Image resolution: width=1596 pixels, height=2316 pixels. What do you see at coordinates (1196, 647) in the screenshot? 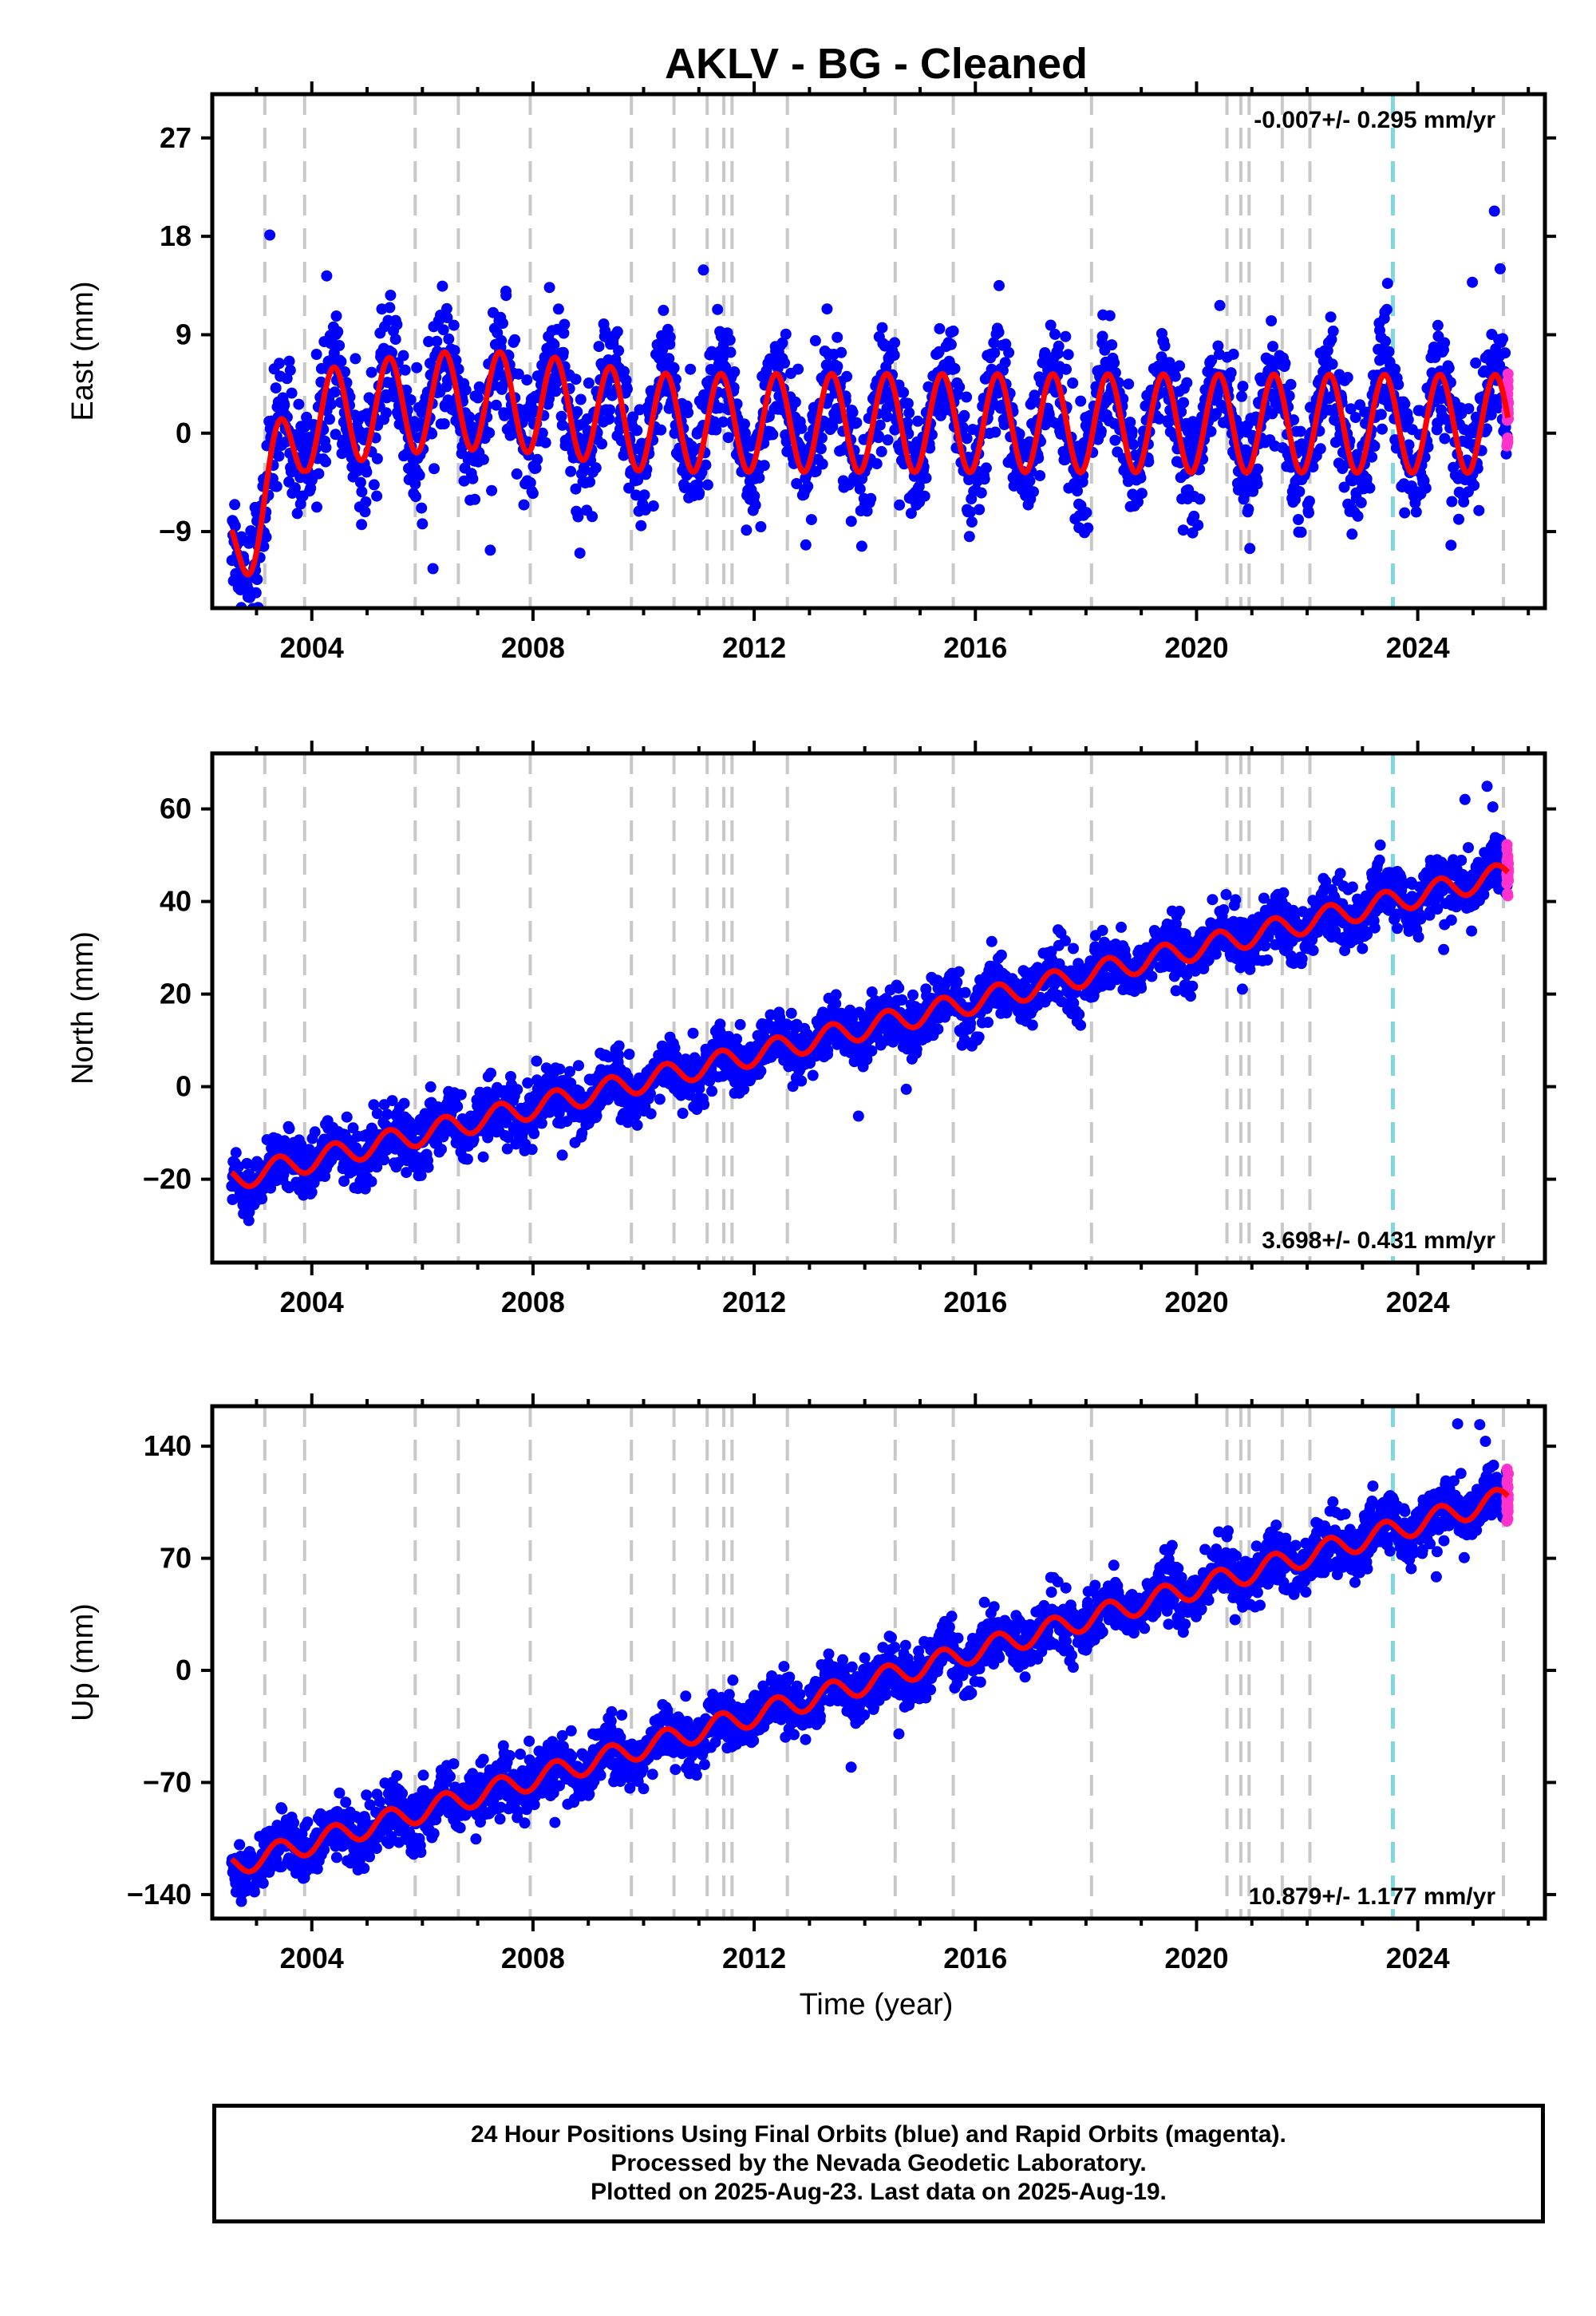
I see `x-tick-label: 2020` at bounding box center [1196, 647].